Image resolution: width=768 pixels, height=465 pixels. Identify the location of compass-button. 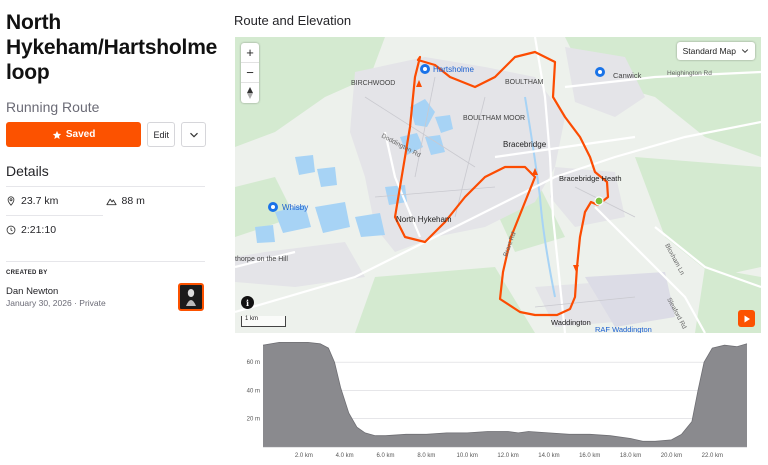
(250, 93).